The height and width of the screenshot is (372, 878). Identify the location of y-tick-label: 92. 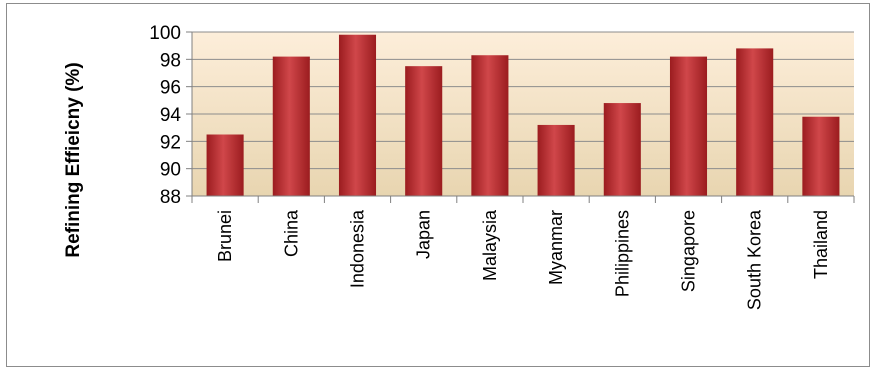
(170, 142).